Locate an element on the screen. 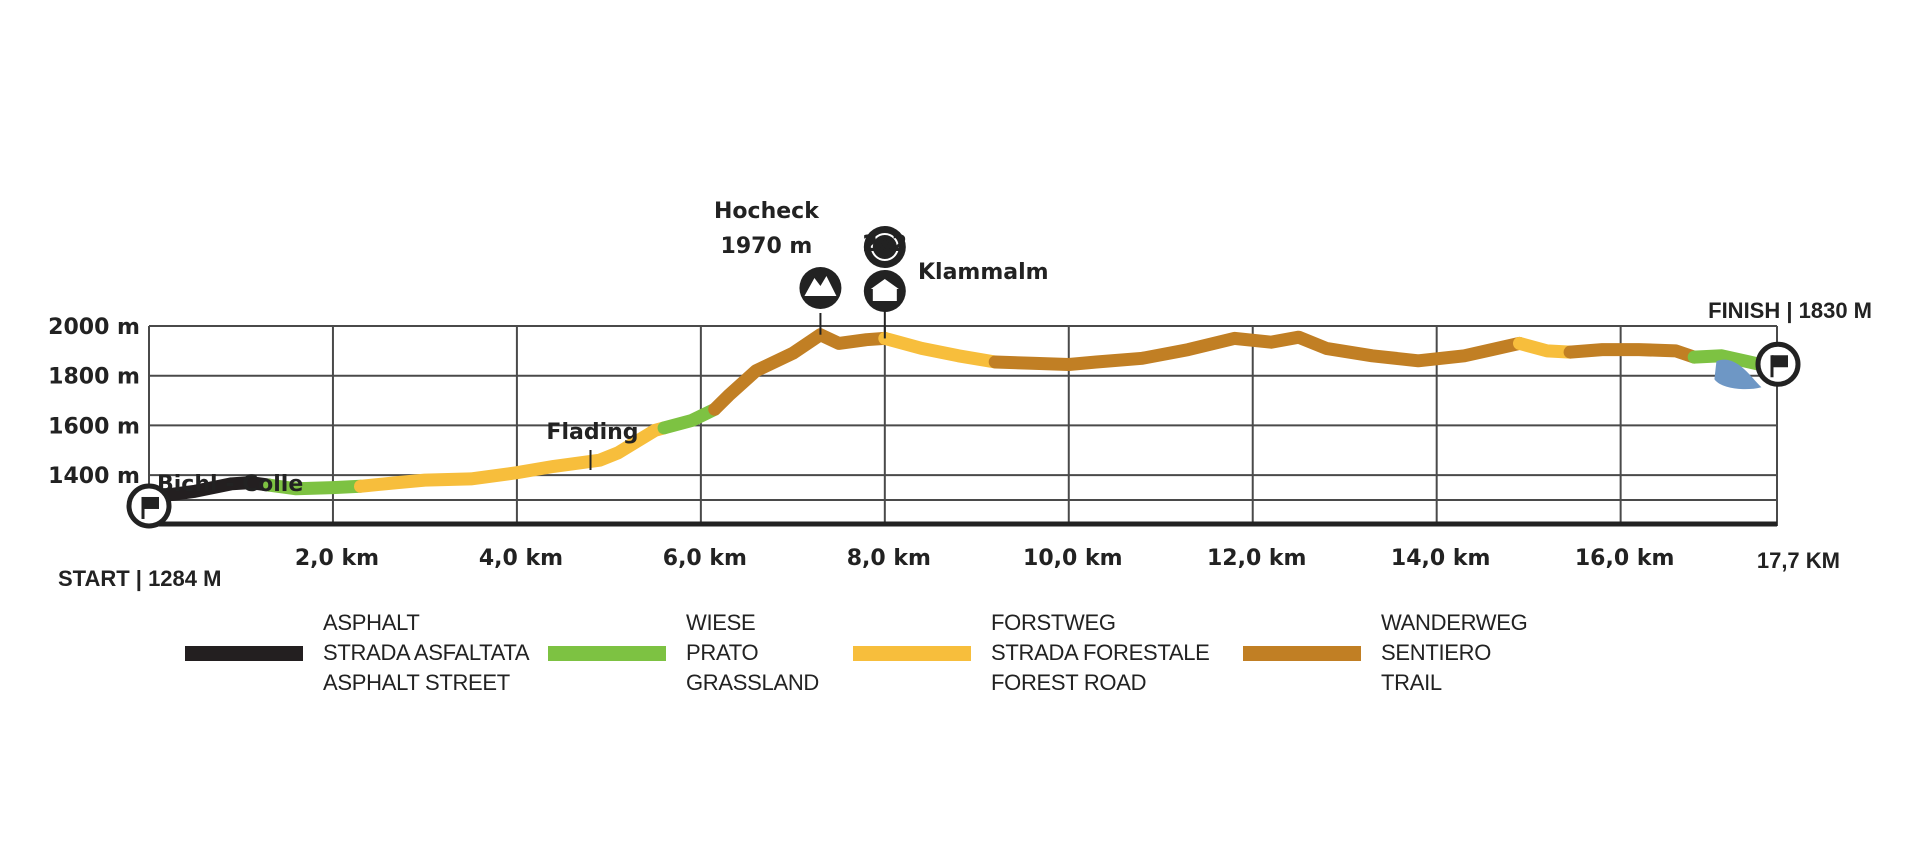 The width and height of the screenshot is (1920, 865). legend-item: ASPHALT STRADA ASFALTATA ASPHALT STREET is located at coordinates (357, 653).